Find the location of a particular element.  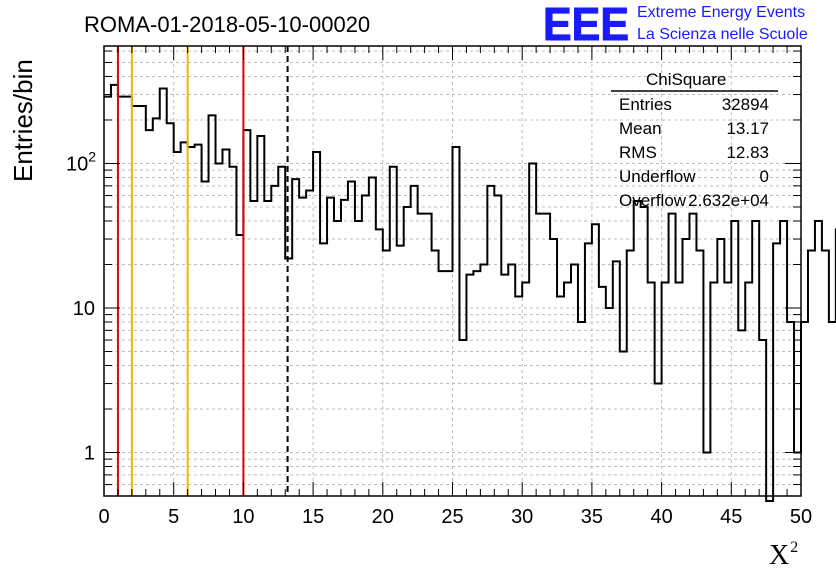

x-tick-label: 30 is located at coordinates (522, 517).